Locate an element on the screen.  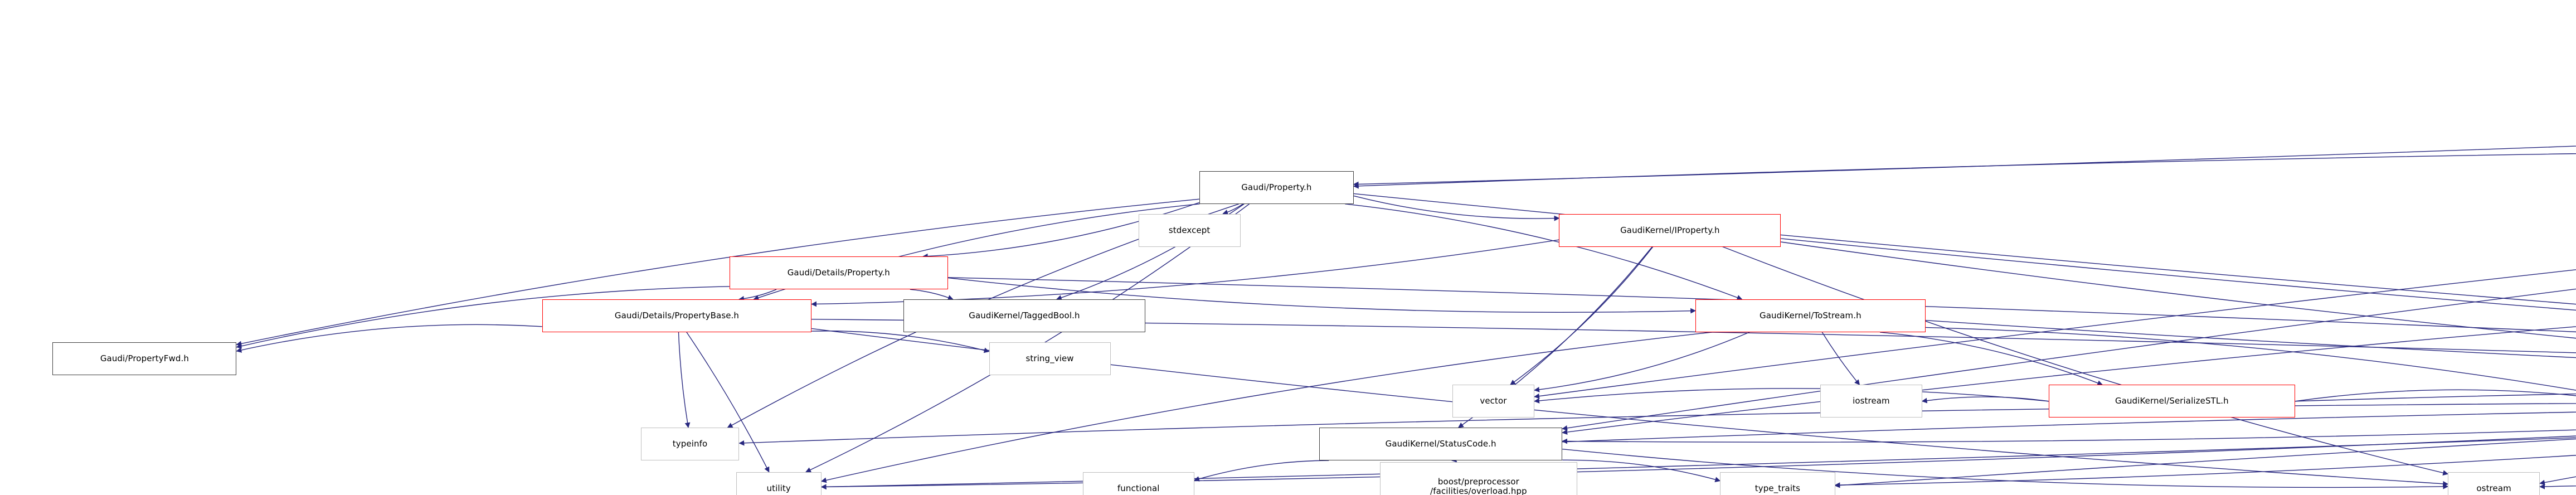
graph-node-tostream: GaudiKernel/ToStream.h is located at coordinates (1810, 315).